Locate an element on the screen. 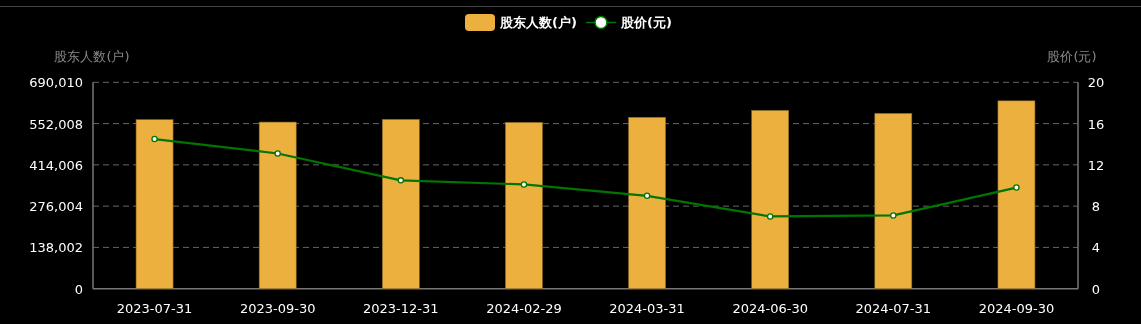  x-tick-label: 2024-09-30 is located at coordinates (1016, 308).